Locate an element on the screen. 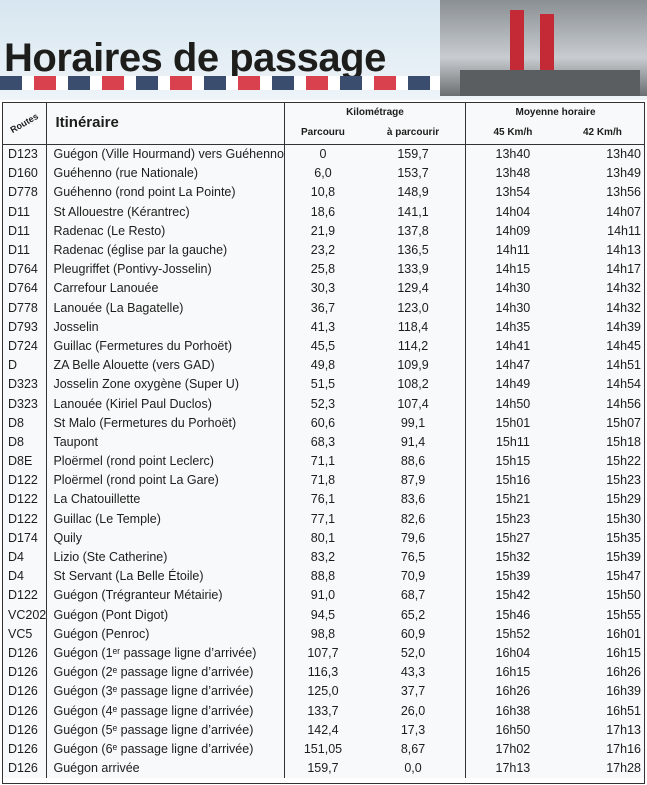 The image size is (647, 785). time-42: 16h39 is located at coordinates (623, 691).